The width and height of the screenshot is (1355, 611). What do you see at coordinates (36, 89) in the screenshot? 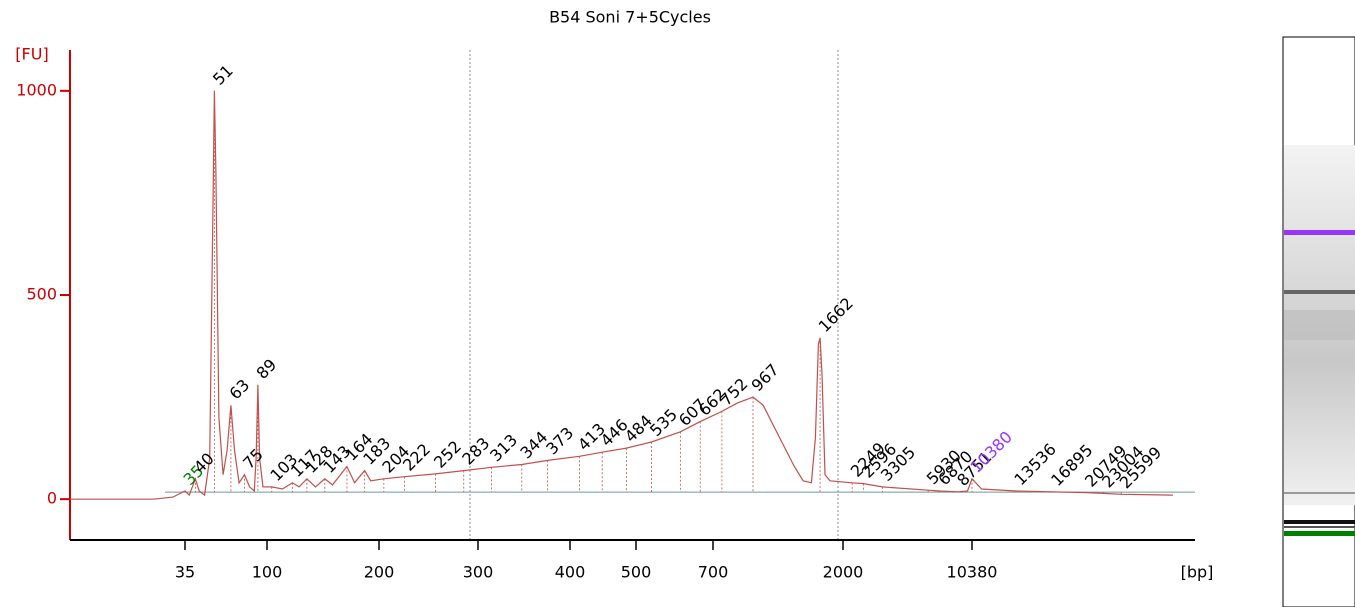
I see `y-tick-label: 1000` at bounding box center [36, 89].